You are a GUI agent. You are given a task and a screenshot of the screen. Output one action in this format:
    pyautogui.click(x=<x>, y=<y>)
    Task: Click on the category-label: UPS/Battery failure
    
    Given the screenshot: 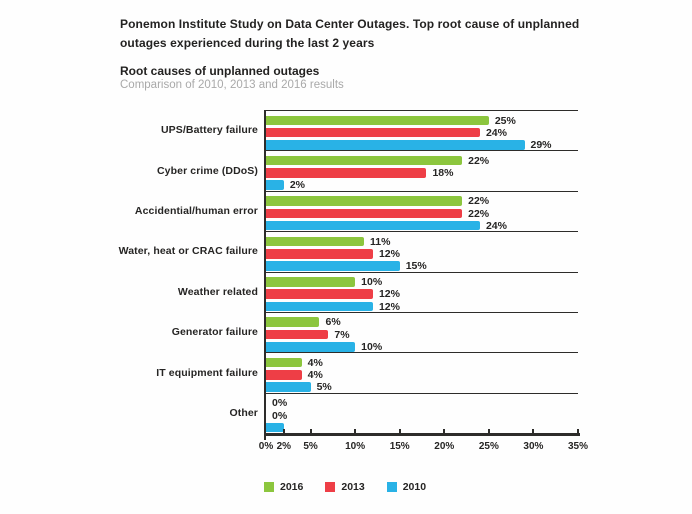 What is the action you would take?
    pyautogui.click(x=209, y=130)
    